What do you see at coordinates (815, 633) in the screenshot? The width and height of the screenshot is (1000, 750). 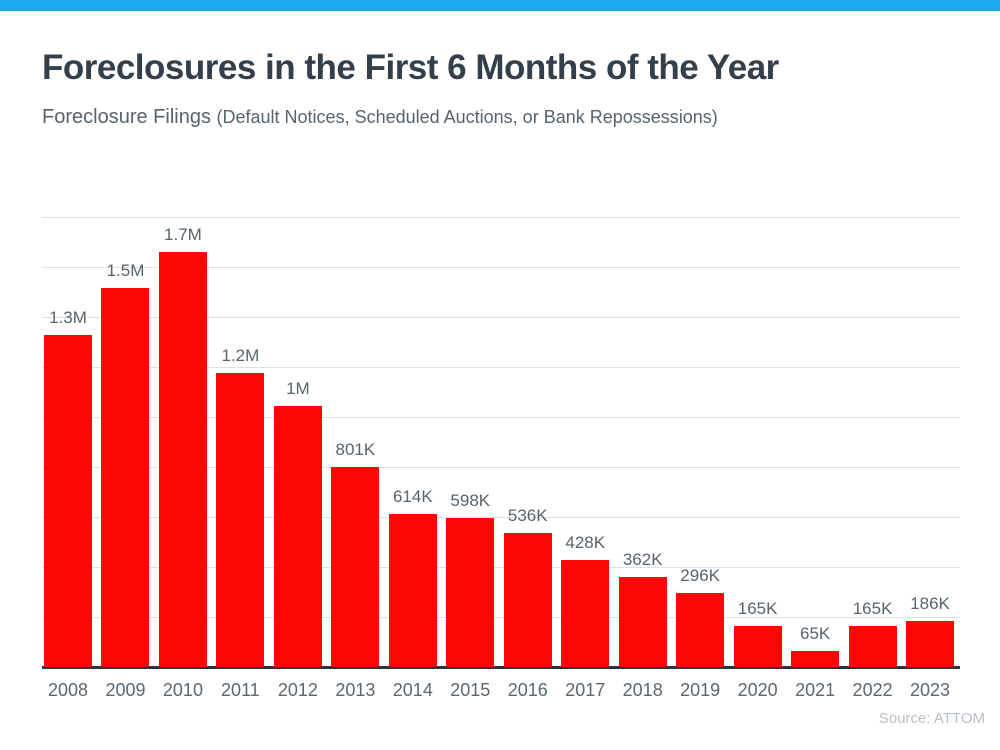 I see `bar-value-label: 65K` at bounding box center [815, 633].